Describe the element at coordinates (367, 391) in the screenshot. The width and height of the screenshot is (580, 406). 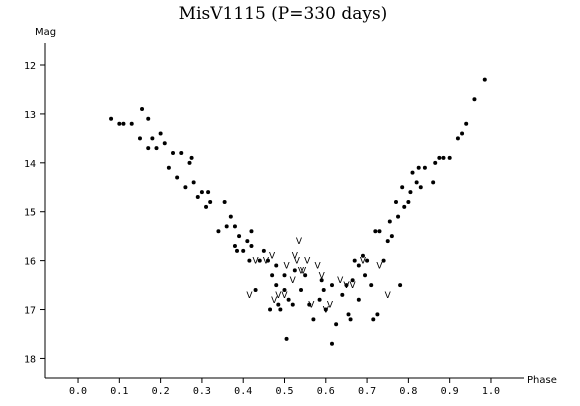
I see `x-tick-label: 0.7` at that location.